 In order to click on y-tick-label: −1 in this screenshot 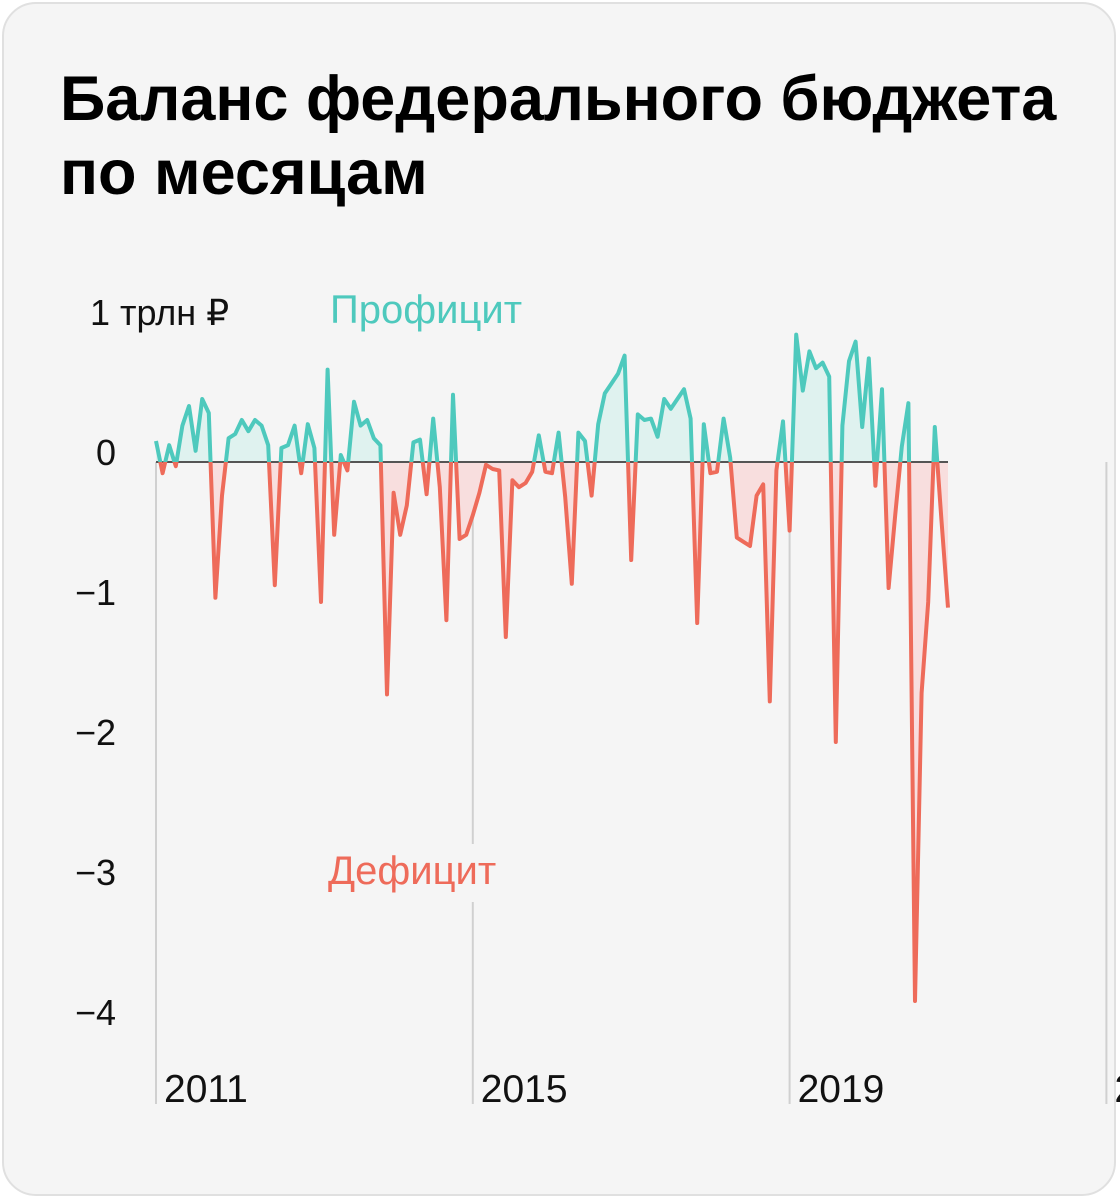, I will do `click(95, 592)`.